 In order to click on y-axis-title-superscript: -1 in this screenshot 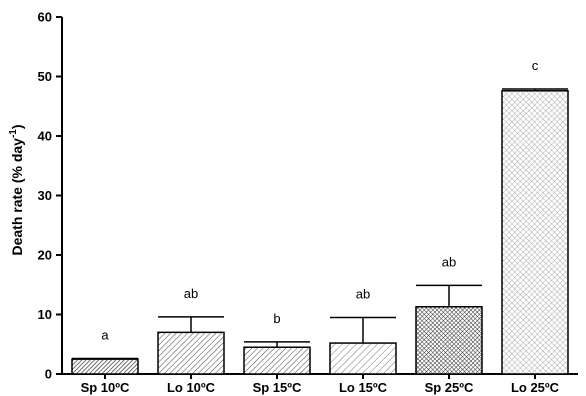, I will do `click(13, 133)`.